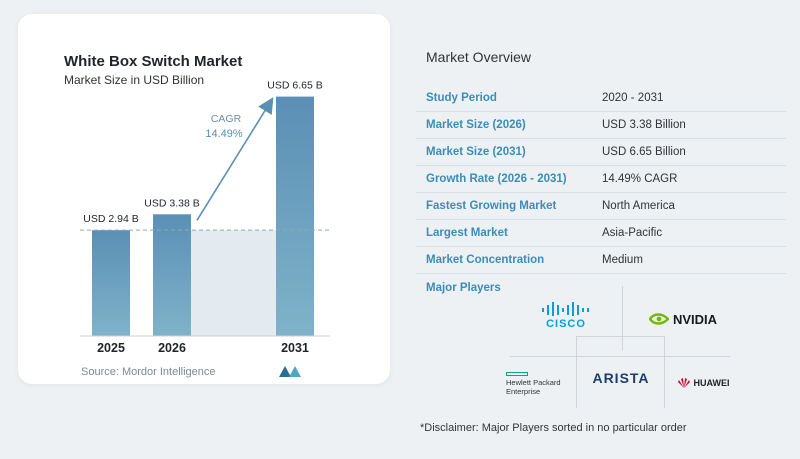 The height and width of the screenshot is (459, 800). What do you see at coordinates (479, 57) in the screenshot?
I see `overview-title: Market Overview` at bounding box center [479, 57].